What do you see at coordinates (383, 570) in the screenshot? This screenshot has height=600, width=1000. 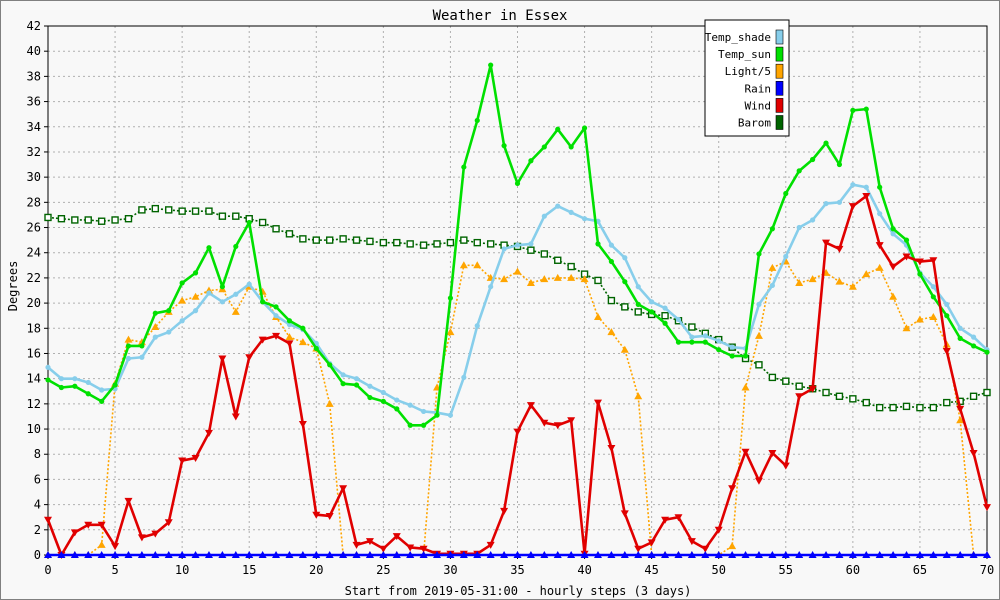 I see `x-tick-label: 25` at bounding box center [383, 570].